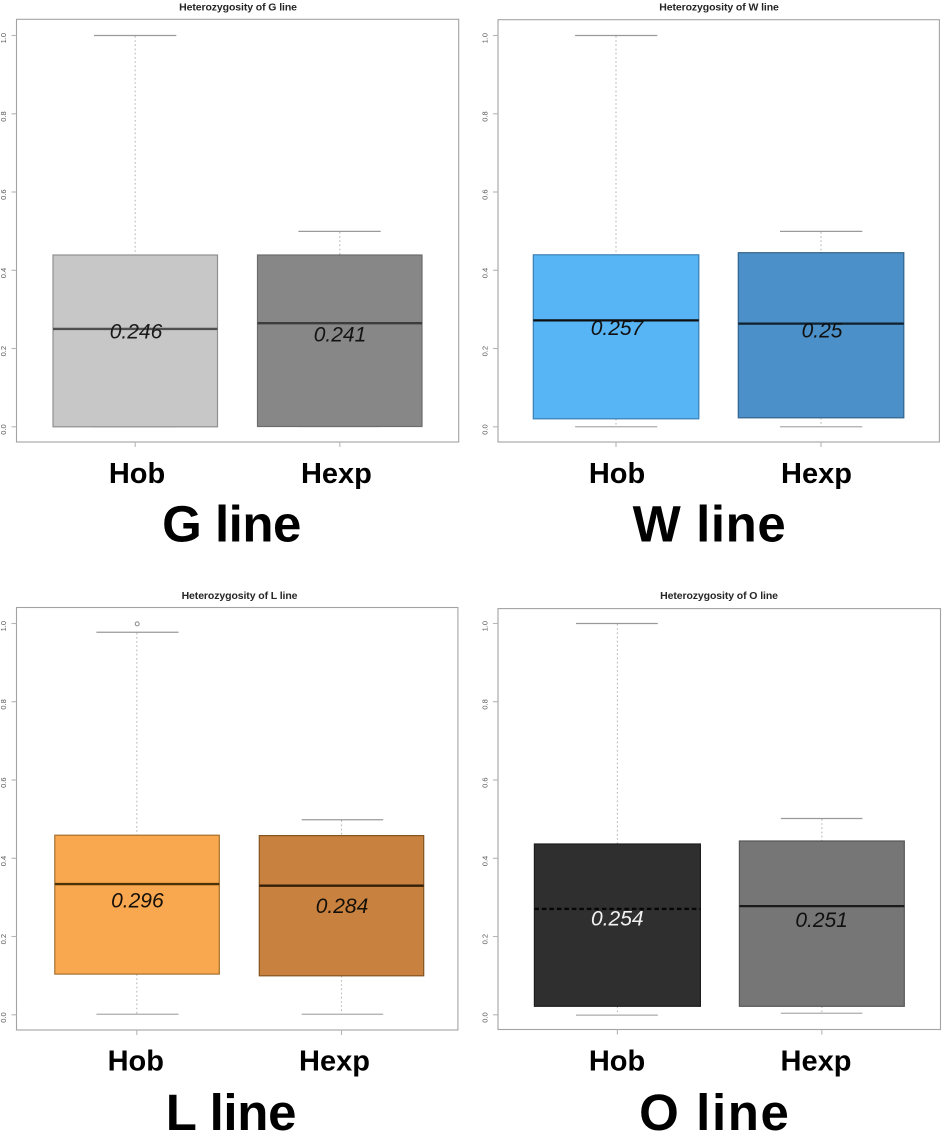  I want to click on svg-text: G line, so click(231, 523).